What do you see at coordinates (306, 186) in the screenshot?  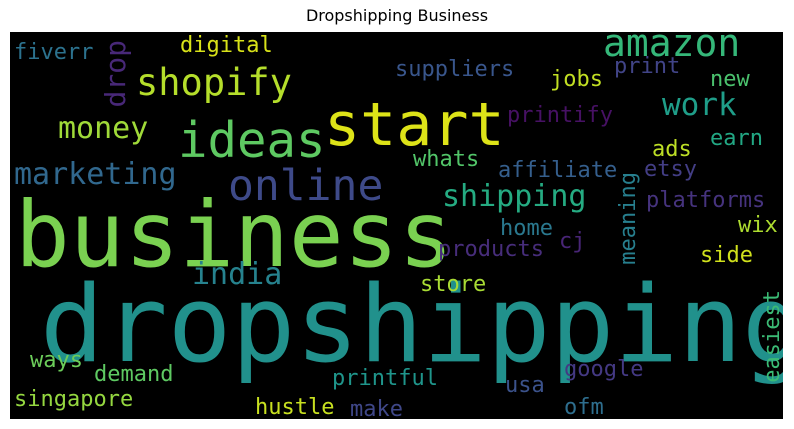 I see `word-online: online` at bounding box center [306, 186].